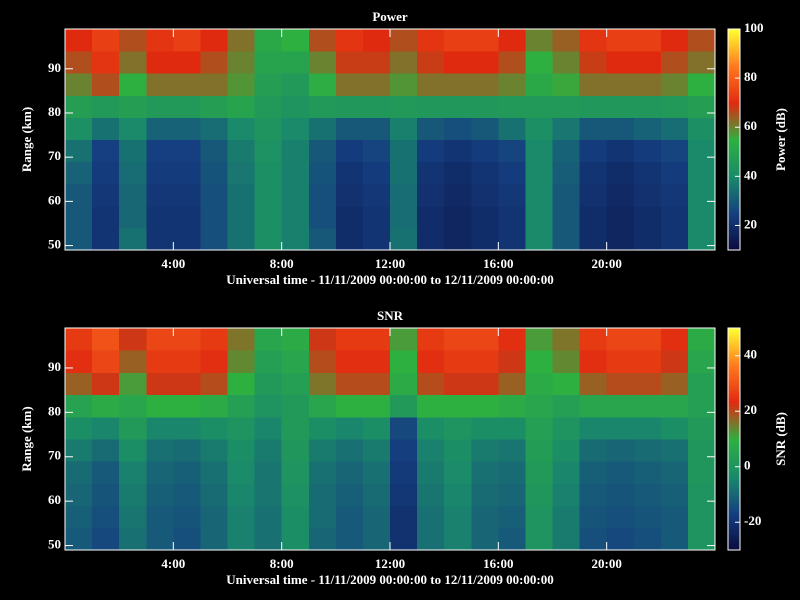 This screenshot has height=600, width=800. I want to click on x-tick-label: 12:00, so click(390, 563).